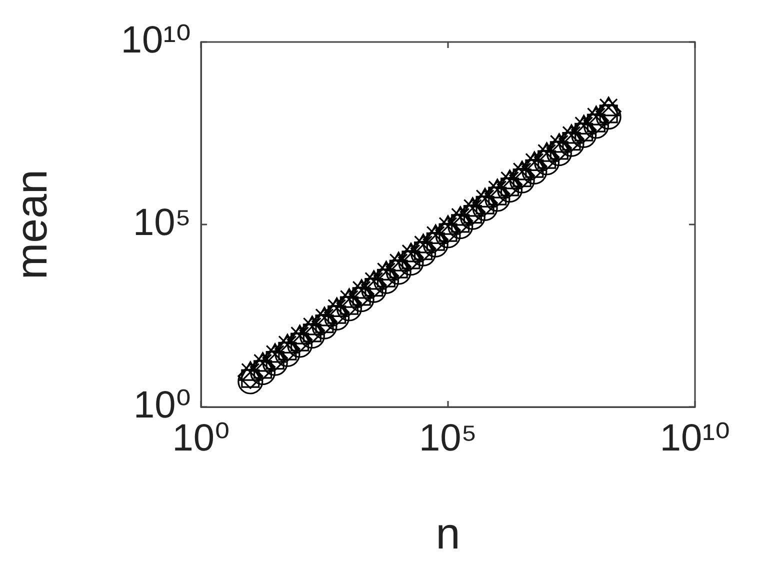 The image size is (769, 571). I want to click on y-axis-title: mean, so click(32, 224).